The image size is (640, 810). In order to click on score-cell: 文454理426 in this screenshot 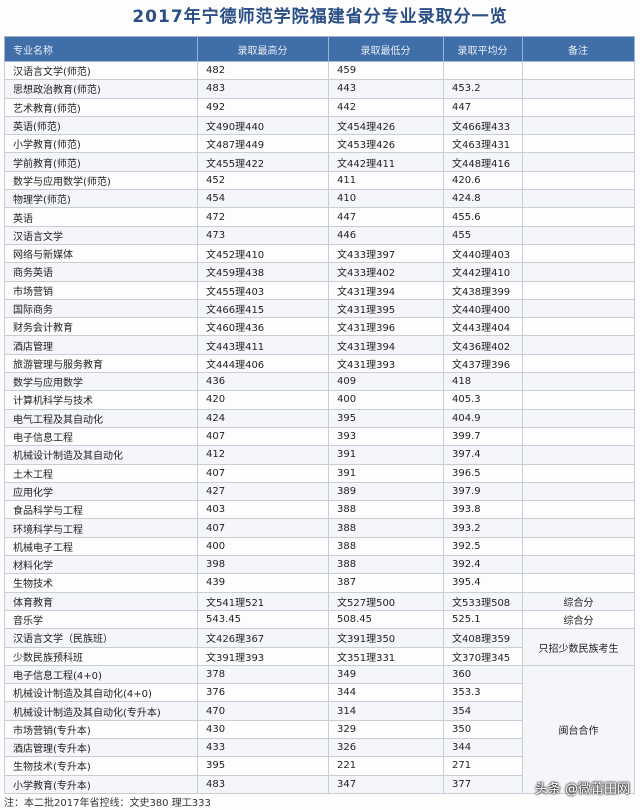, I will do `click(386, 125)`.